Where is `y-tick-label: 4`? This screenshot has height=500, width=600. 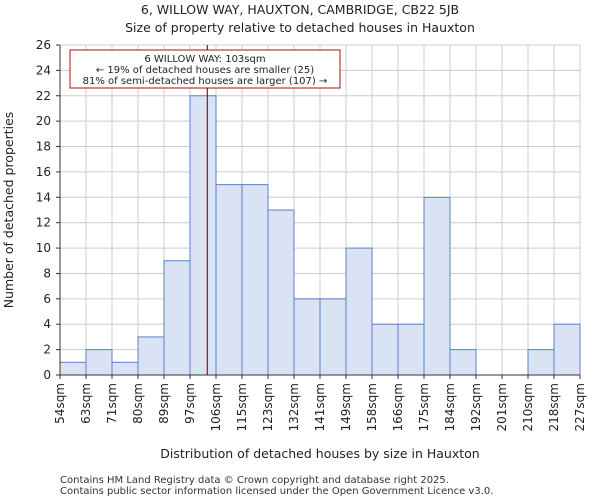 y-tick-label: 4 is located at coordinates (47, 324).